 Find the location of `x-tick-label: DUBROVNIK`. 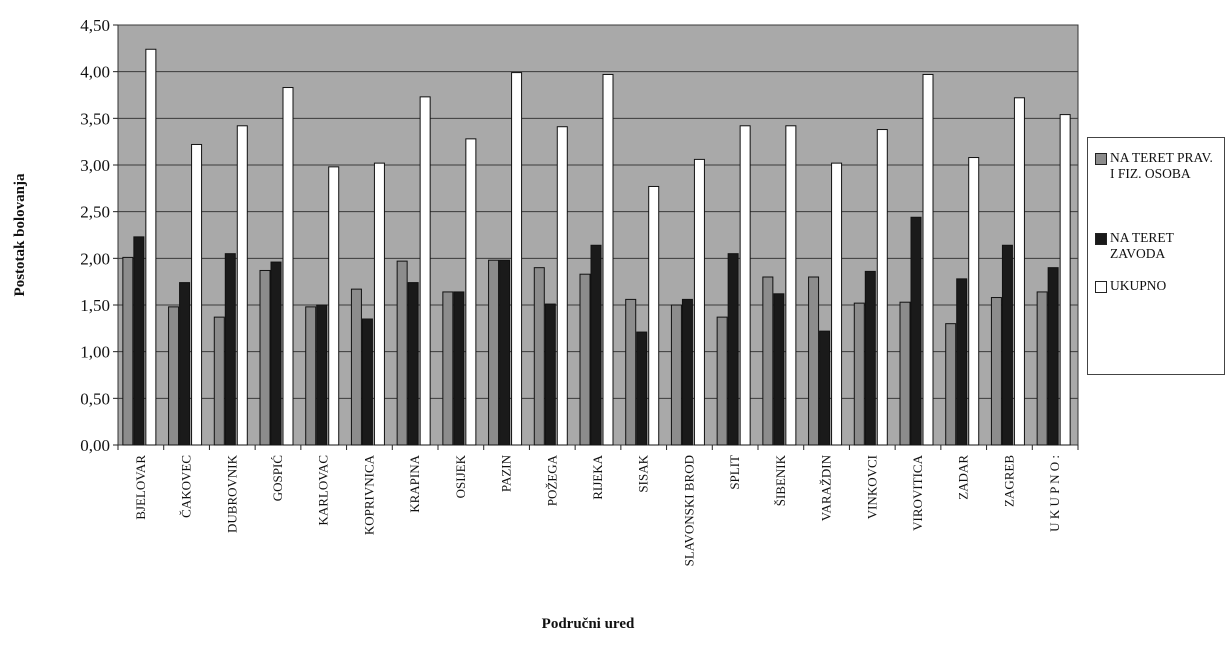

x-tick-label: DUBROVNIK is located at coordinates (231, 493).